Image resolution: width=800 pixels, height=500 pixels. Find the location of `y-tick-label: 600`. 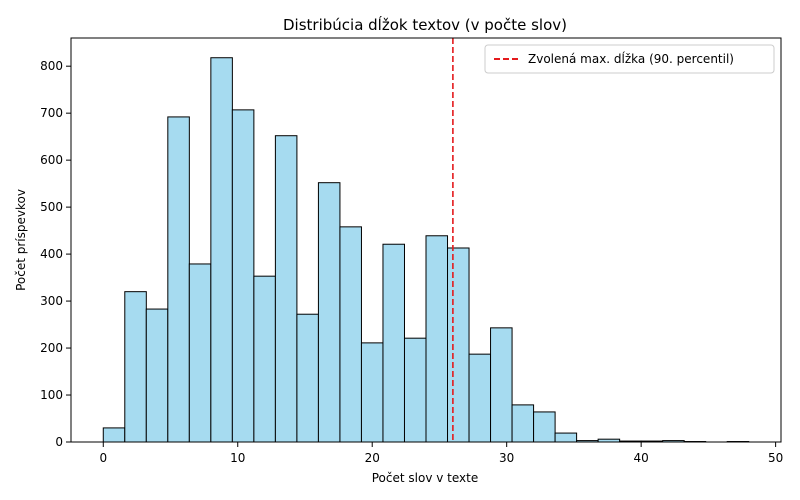

y-tick-label: 600 is located at coordinates (51, 160).